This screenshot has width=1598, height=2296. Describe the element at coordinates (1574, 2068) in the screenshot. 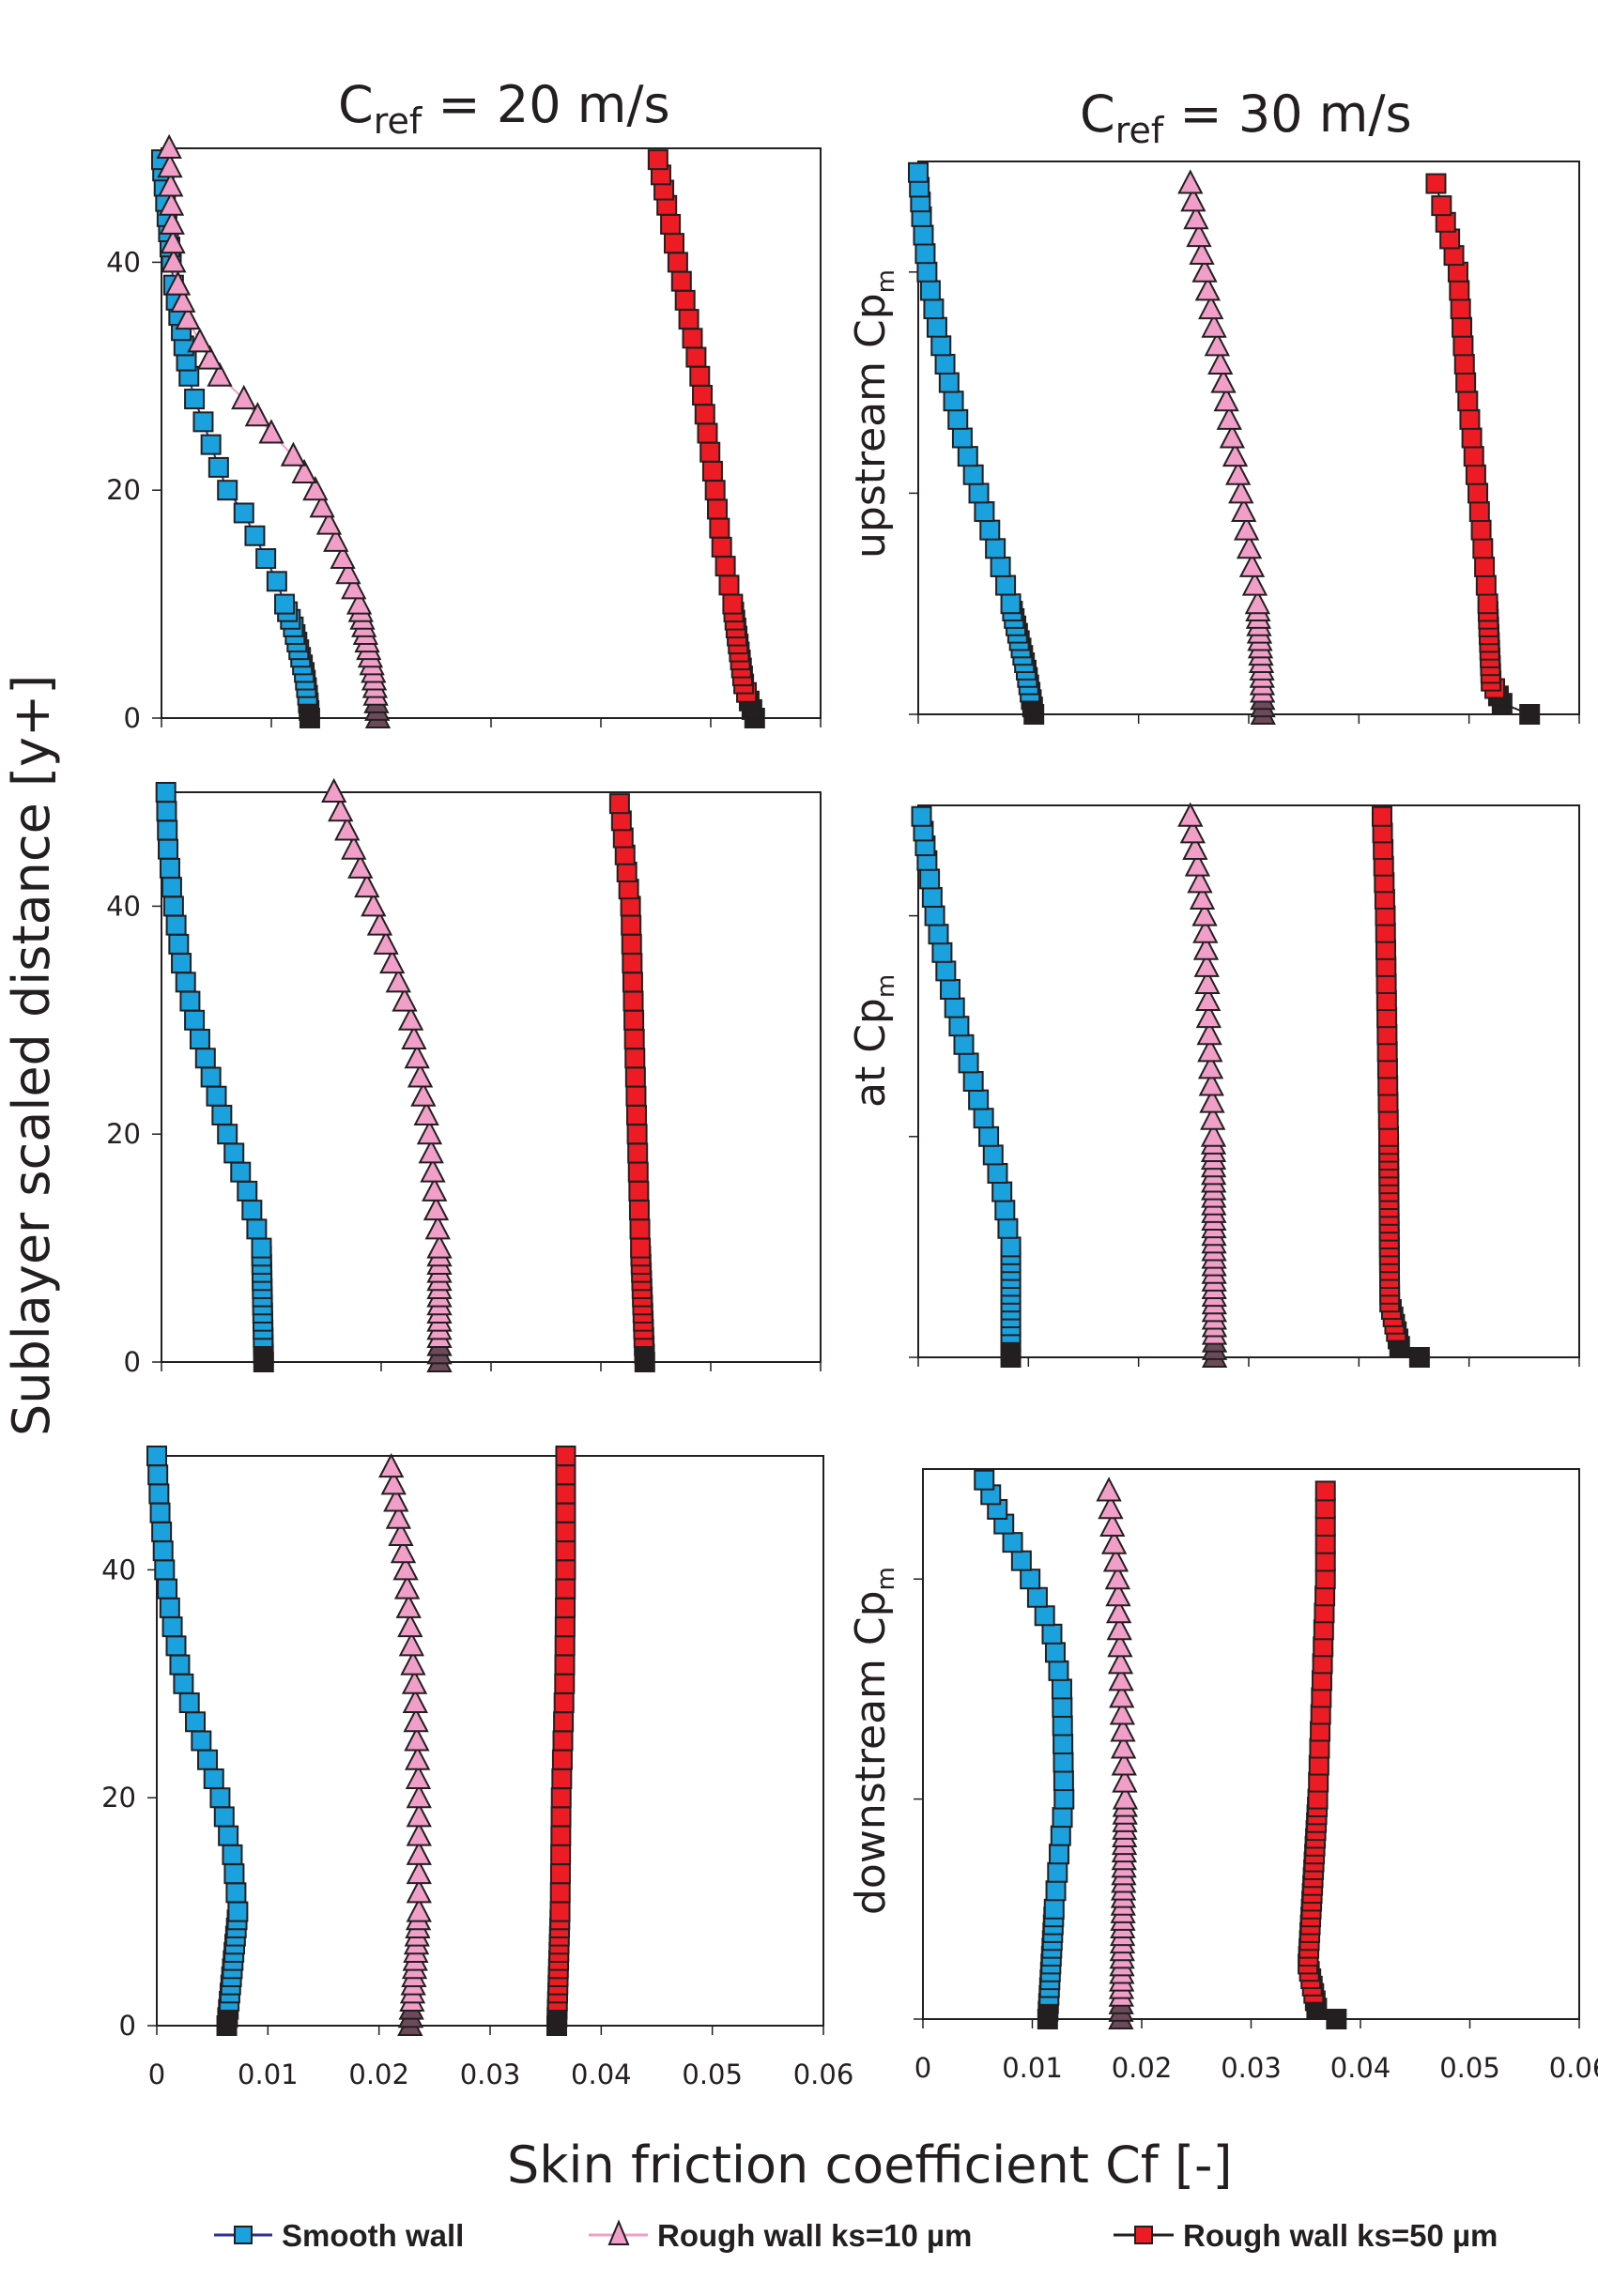

I see `x-tick-label: 0.06` at that location.